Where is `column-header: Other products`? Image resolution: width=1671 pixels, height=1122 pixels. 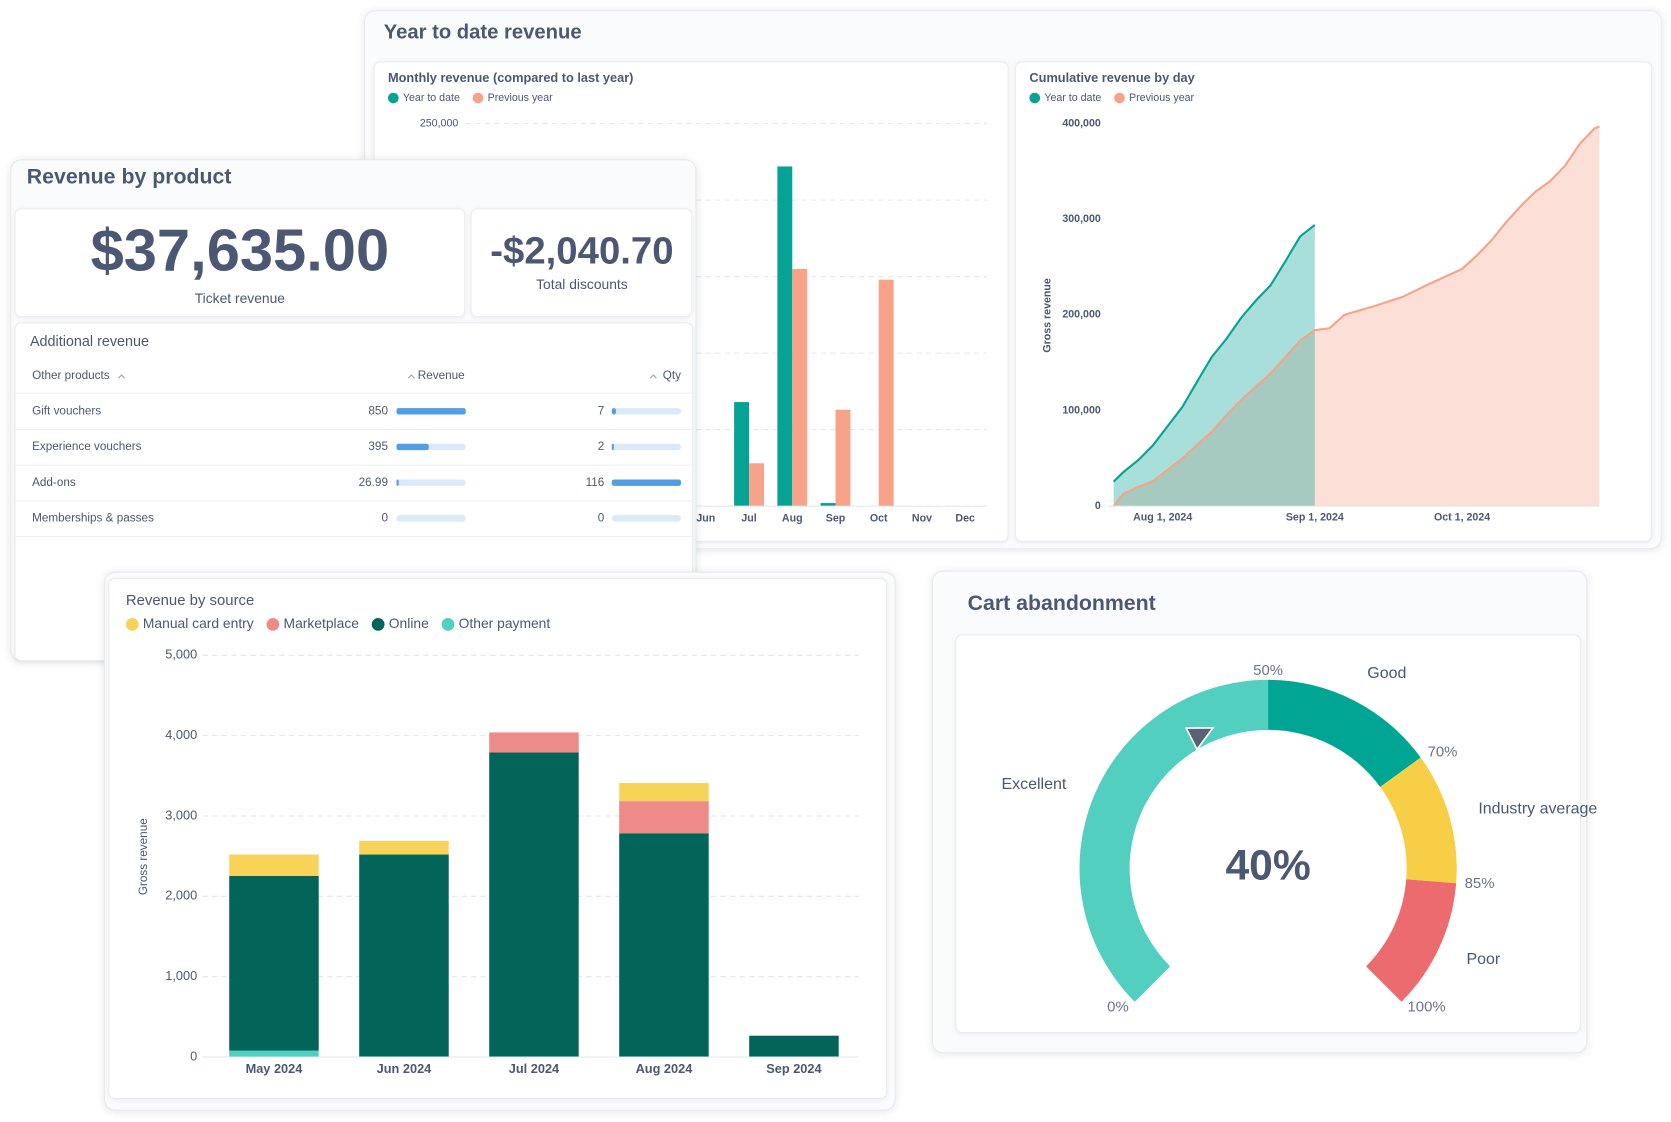 column-header: Other products is located at coordinates (71, 375).